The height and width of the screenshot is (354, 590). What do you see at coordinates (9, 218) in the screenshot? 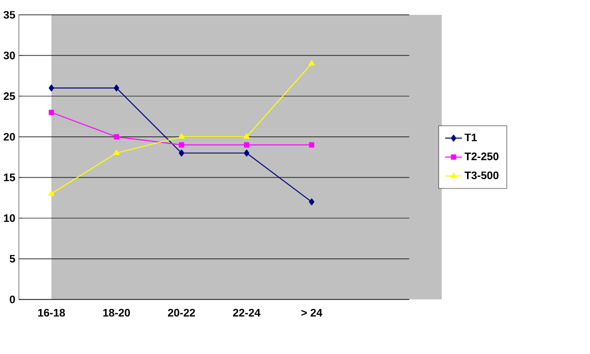
I see `y-tick-label: 10` at bounding box center [9, 218].